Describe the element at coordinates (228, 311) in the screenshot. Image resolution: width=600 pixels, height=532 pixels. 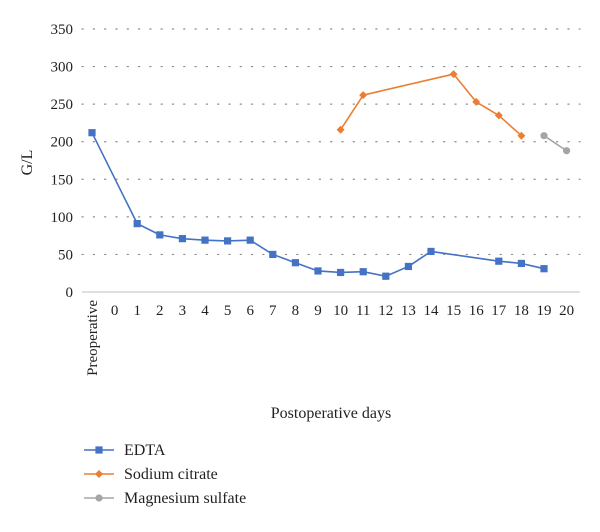
I see `x-tick-label: 5` at that location.